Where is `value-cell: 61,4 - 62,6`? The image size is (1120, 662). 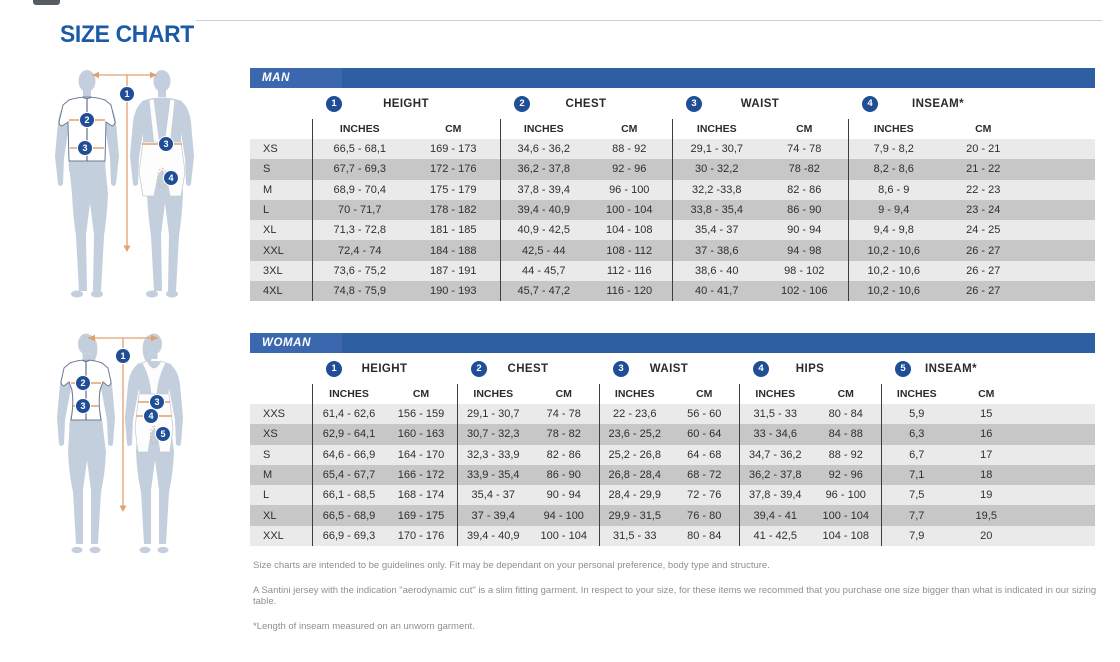
value-cell: 61,4 - 62,6 is located at coordinates (349, 414).